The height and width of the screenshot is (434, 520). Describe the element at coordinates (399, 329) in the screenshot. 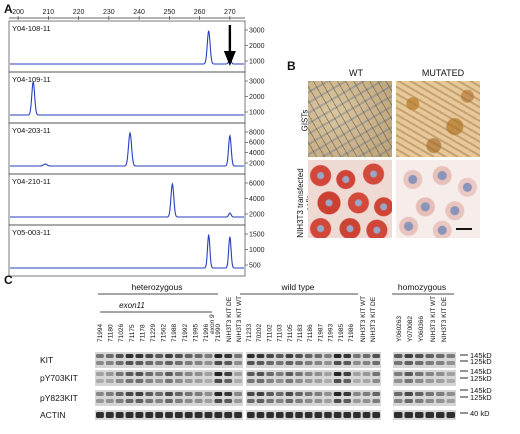

I see `lane-label: Y060263` at that location.